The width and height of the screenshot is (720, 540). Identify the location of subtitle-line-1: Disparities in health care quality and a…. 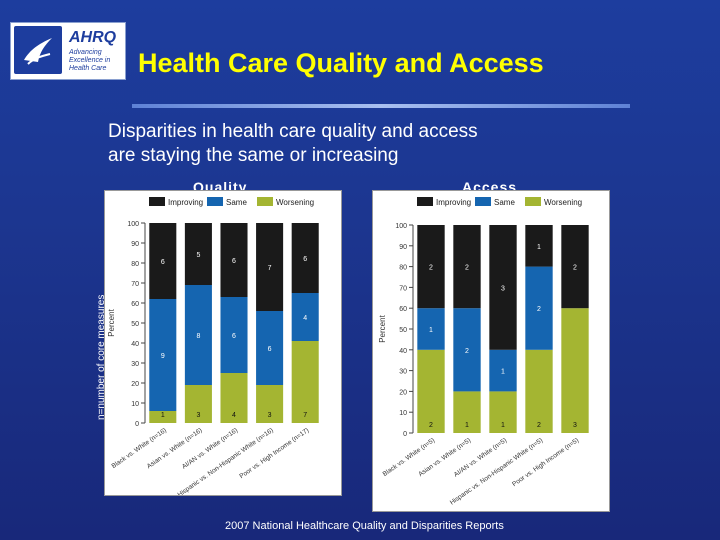
(293, 131).